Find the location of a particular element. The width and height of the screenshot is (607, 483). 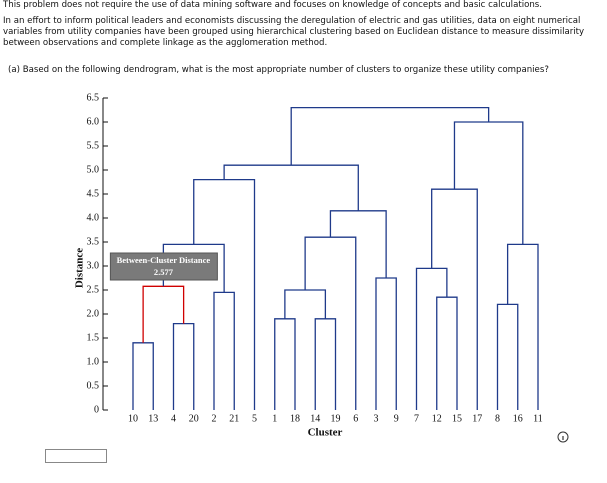

leaf-label: 7 is located at coordinates (416, 418).